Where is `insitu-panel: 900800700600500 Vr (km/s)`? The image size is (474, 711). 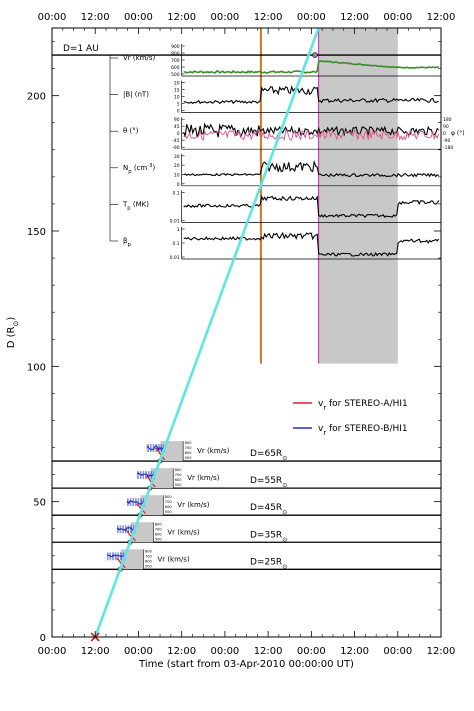 insitu-panel: 900800700600500 Vr (km/s) is located at coordinates (275, 61).